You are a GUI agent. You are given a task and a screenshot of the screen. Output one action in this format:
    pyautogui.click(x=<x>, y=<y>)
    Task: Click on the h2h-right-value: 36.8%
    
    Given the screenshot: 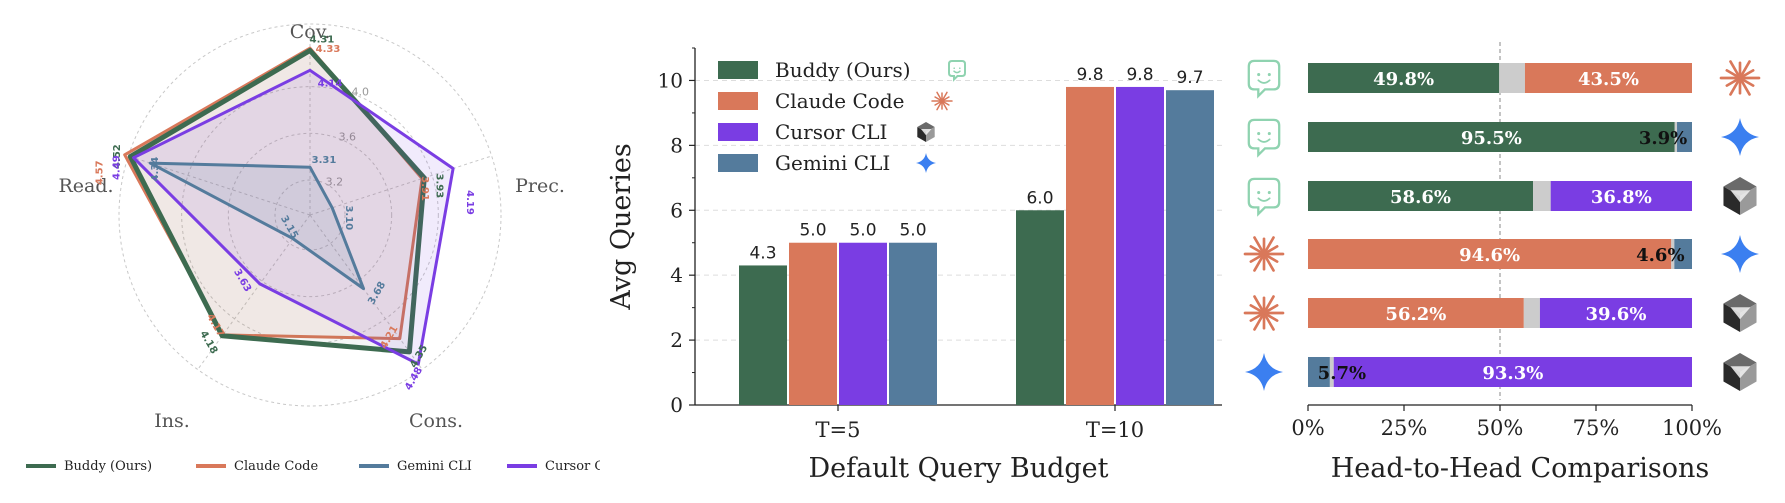 What is the action you would take?
    pyautogui.click(x=1621, y=197)
    